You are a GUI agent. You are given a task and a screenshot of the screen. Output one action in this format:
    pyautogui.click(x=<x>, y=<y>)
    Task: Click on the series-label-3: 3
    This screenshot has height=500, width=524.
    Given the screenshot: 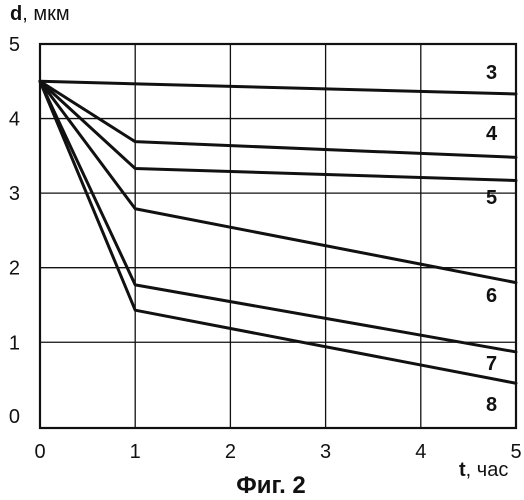 What is the action you would take?
    pyautogui.click(x=491, y=73)
    